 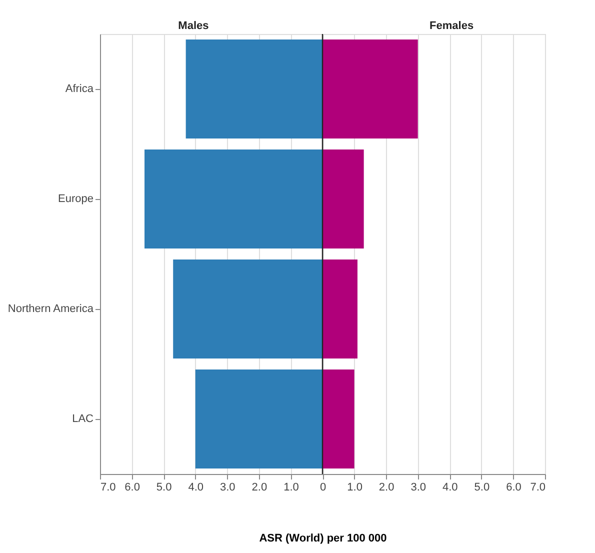 I want to click on y-tick-label: Africa, so click(x=79, y=89).